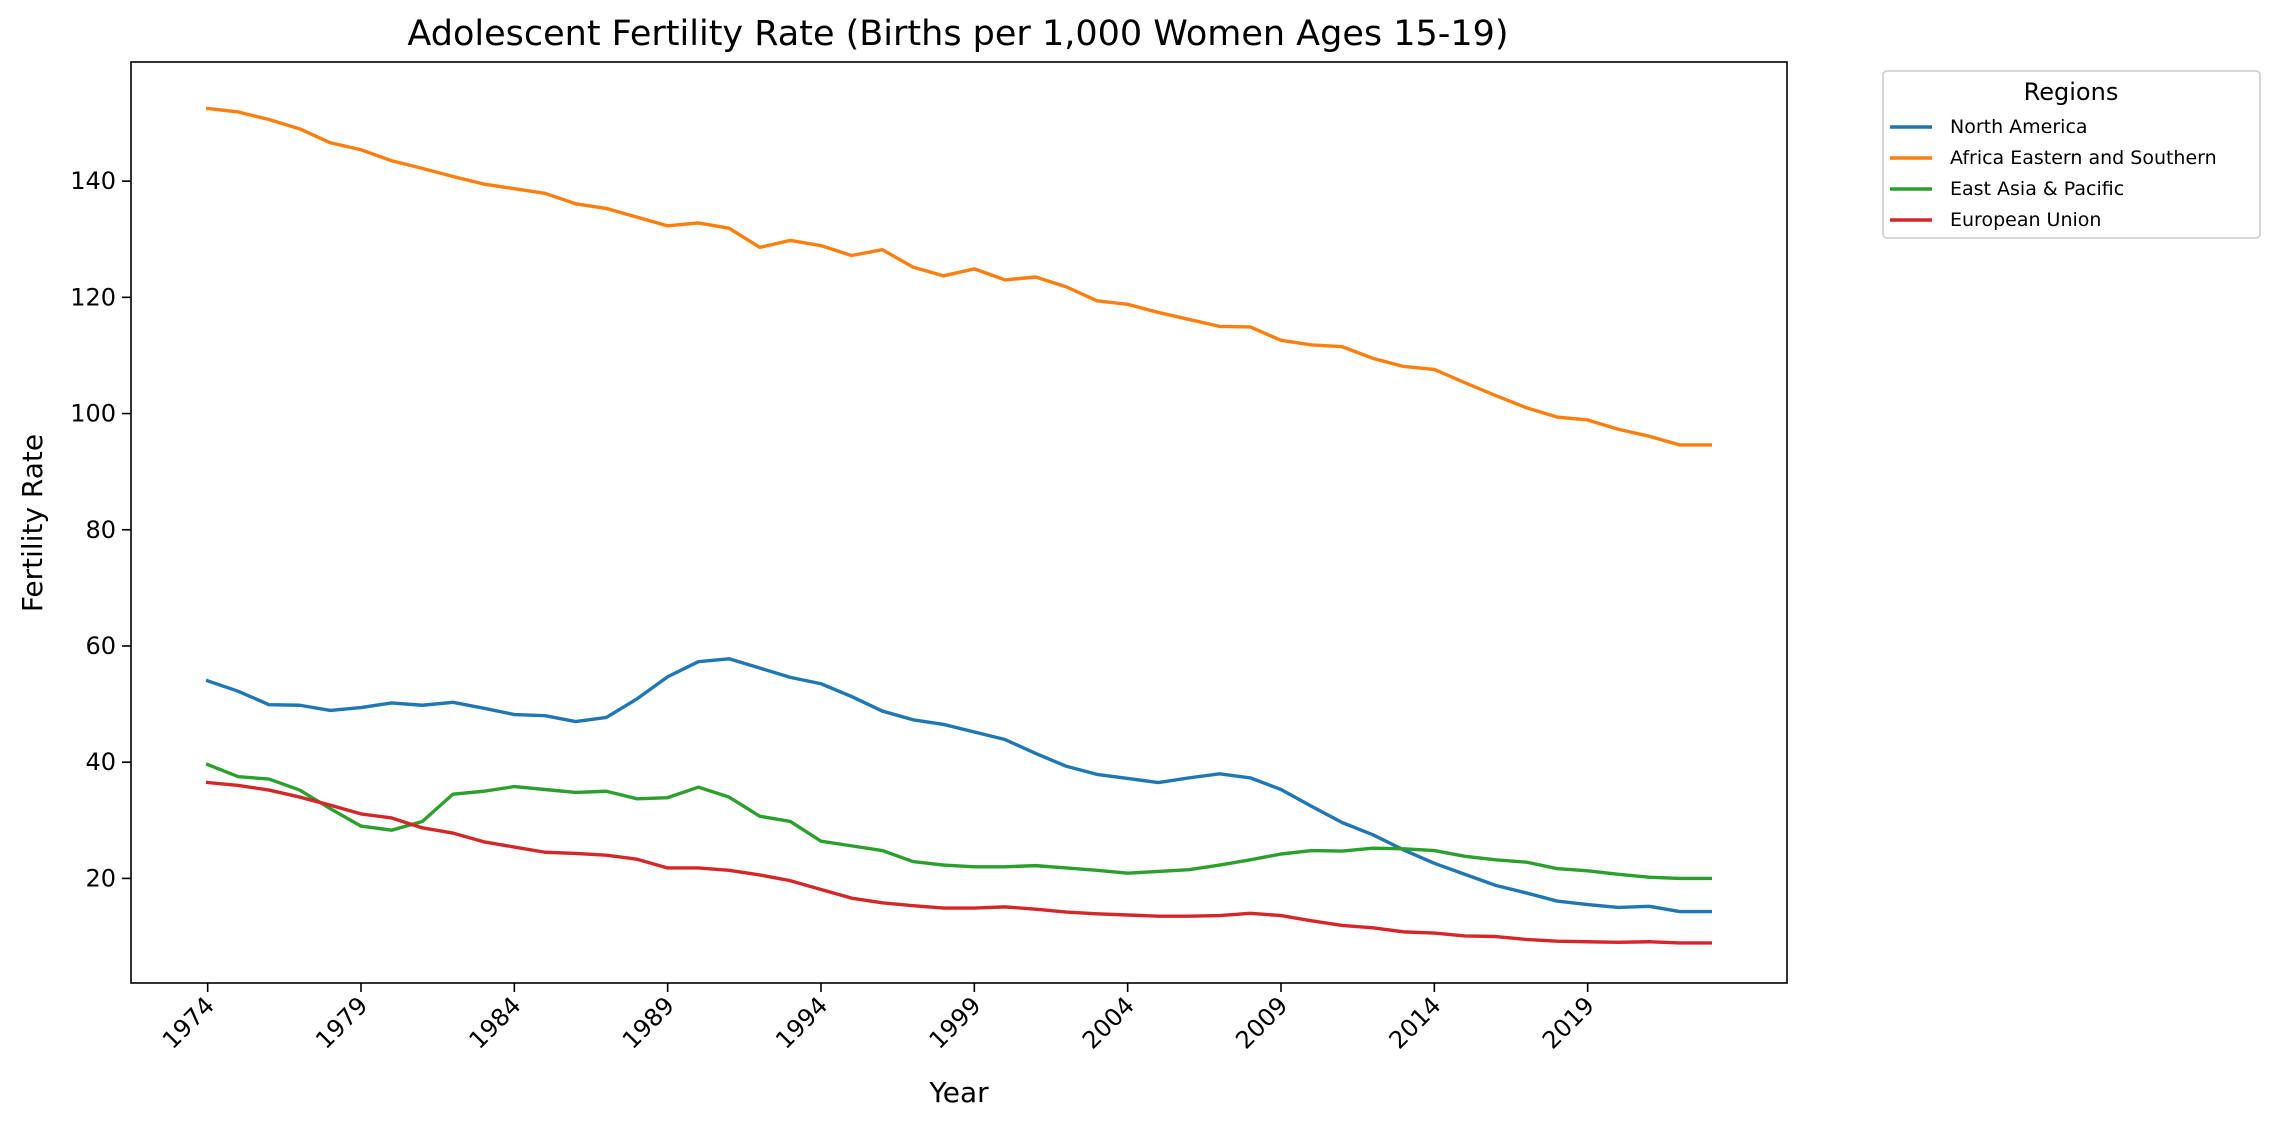 This screenshot has height=1134, width=2277. I want to click on y-axis: 20 40 60 80 100 120 140, so click(100, 529).